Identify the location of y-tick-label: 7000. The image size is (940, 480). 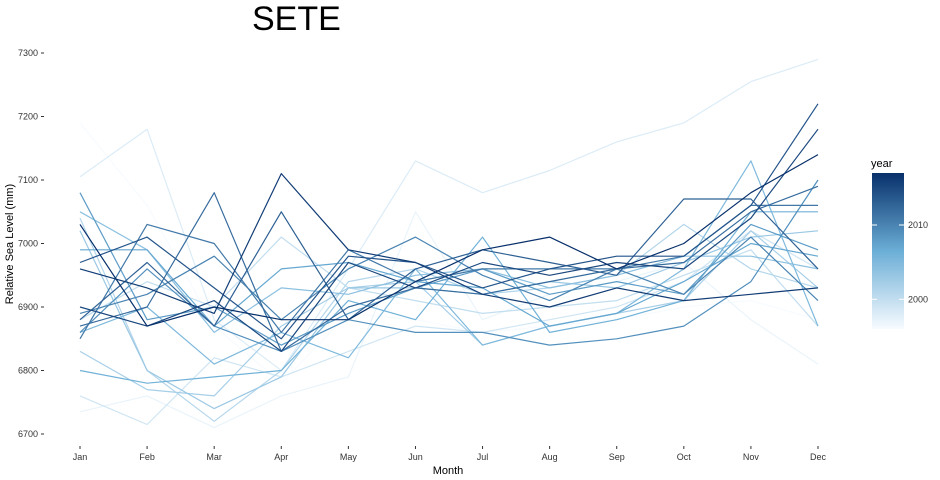
(28, 244).